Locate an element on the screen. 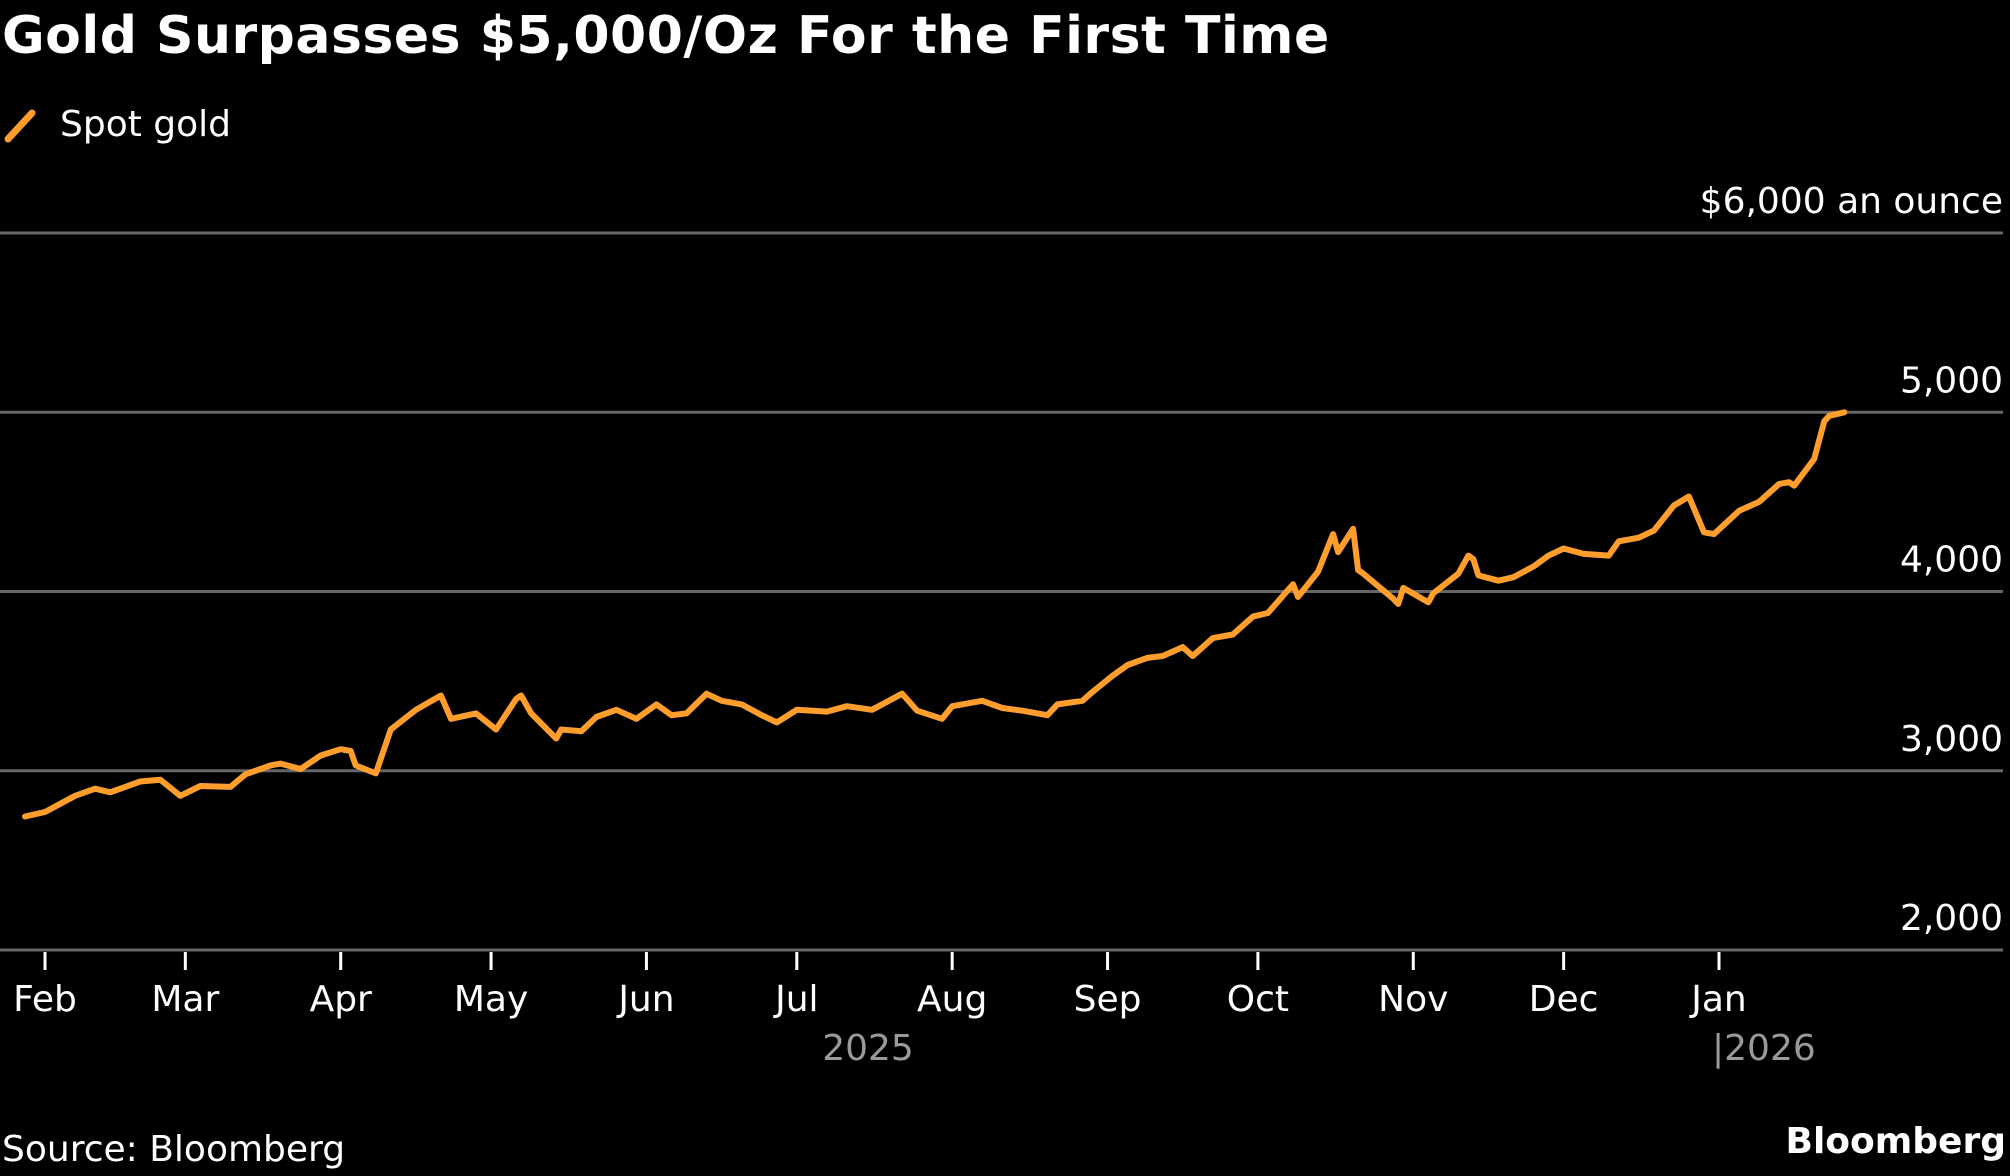  legend: Spot gold is located at coordinates (117, 124).